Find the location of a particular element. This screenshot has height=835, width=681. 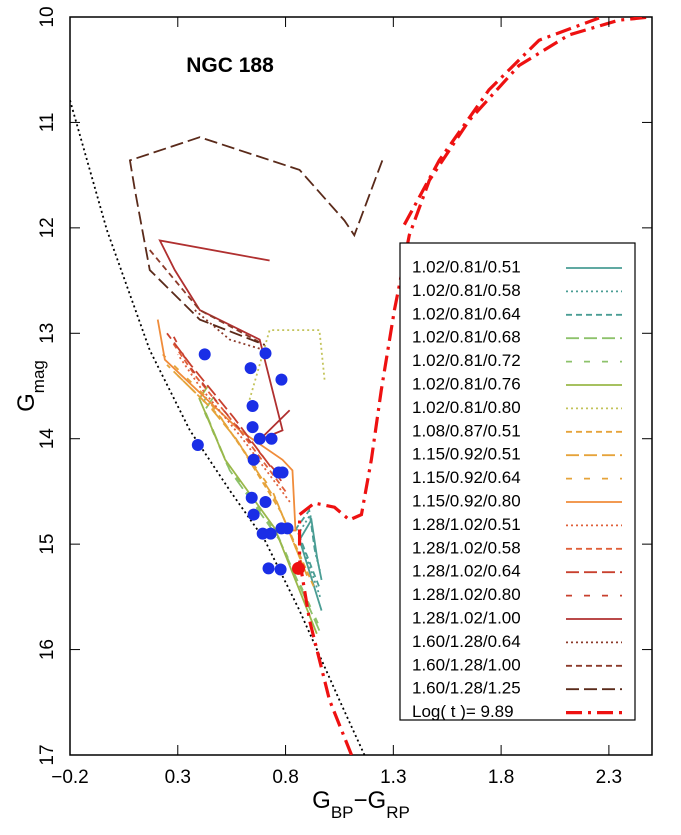

legend-label: 1.08/0.87/0.51 is located at coordinates (466, 430).